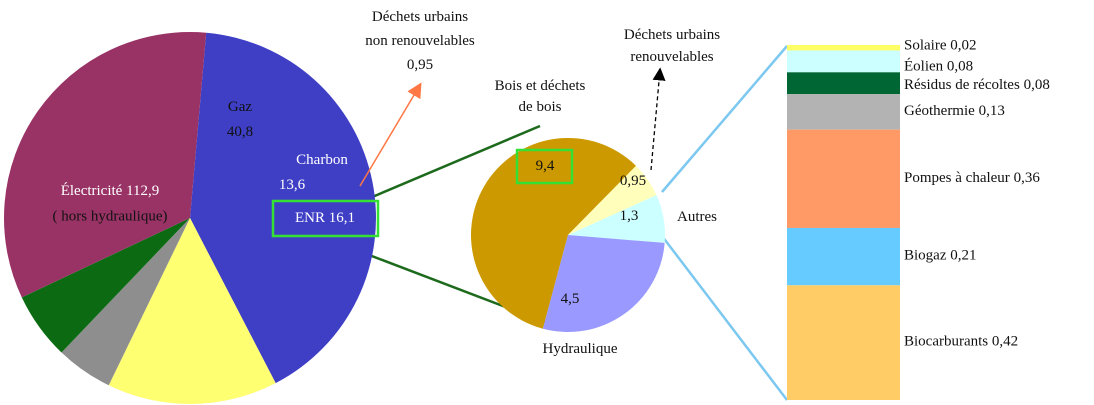 The width and height of the screenshot is (1094, 405). What do you see at coordinates (992, 111) in the screenshot?
I see `label-part: 0,13` at bounding box center [992, 111].